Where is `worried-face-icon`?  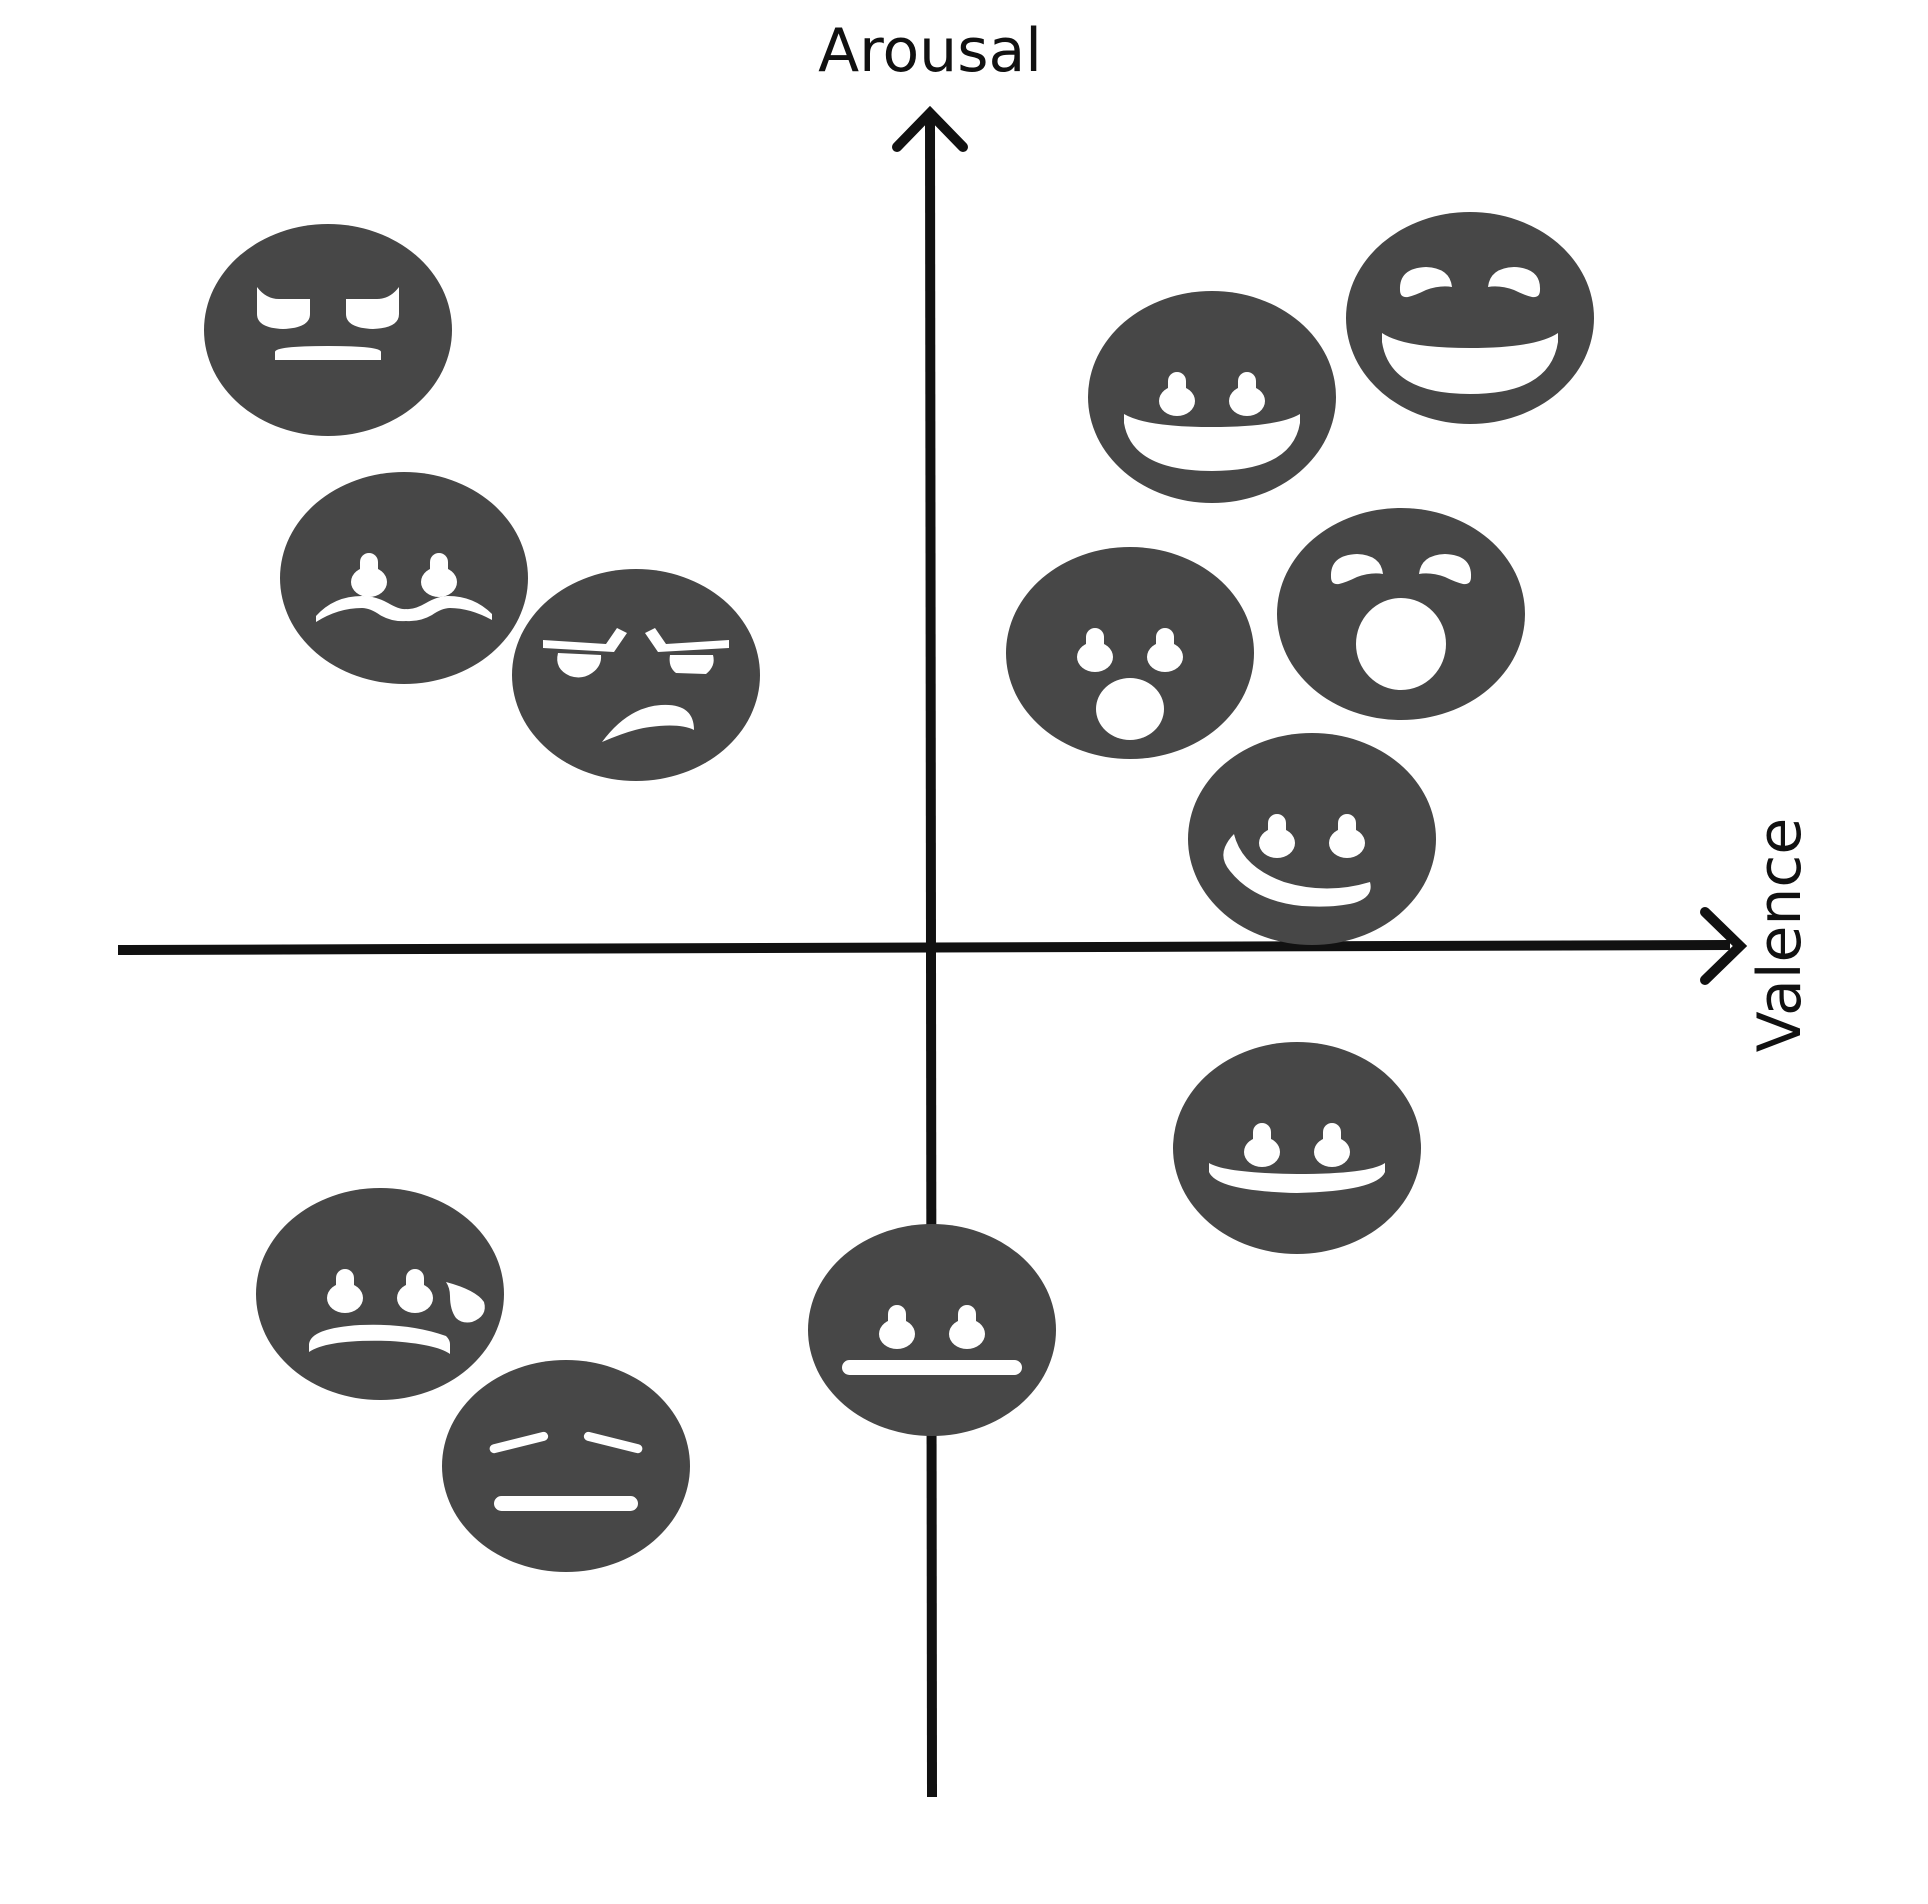
worried-face-icon is located at coordinates (404, 578).